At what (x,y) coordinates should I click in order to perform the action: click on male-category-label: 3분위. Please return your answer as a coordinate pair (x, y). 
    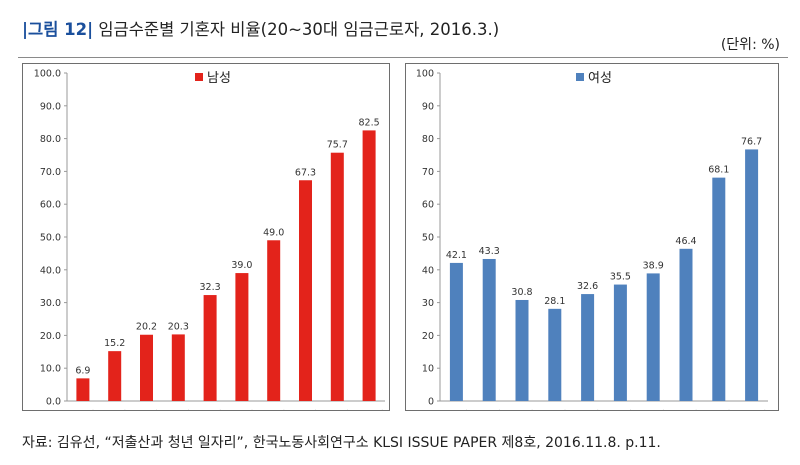
    Looking at the image, I should click on (147, 409).